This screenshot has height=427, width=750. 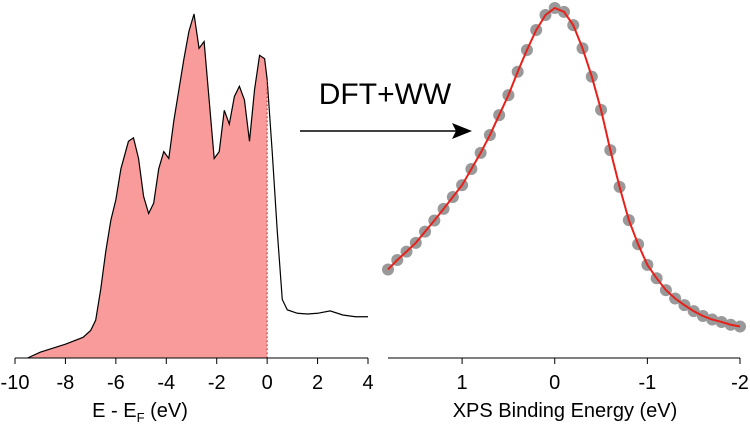 I want to click on x-tick-label: -10, so click(x=15, y=383).